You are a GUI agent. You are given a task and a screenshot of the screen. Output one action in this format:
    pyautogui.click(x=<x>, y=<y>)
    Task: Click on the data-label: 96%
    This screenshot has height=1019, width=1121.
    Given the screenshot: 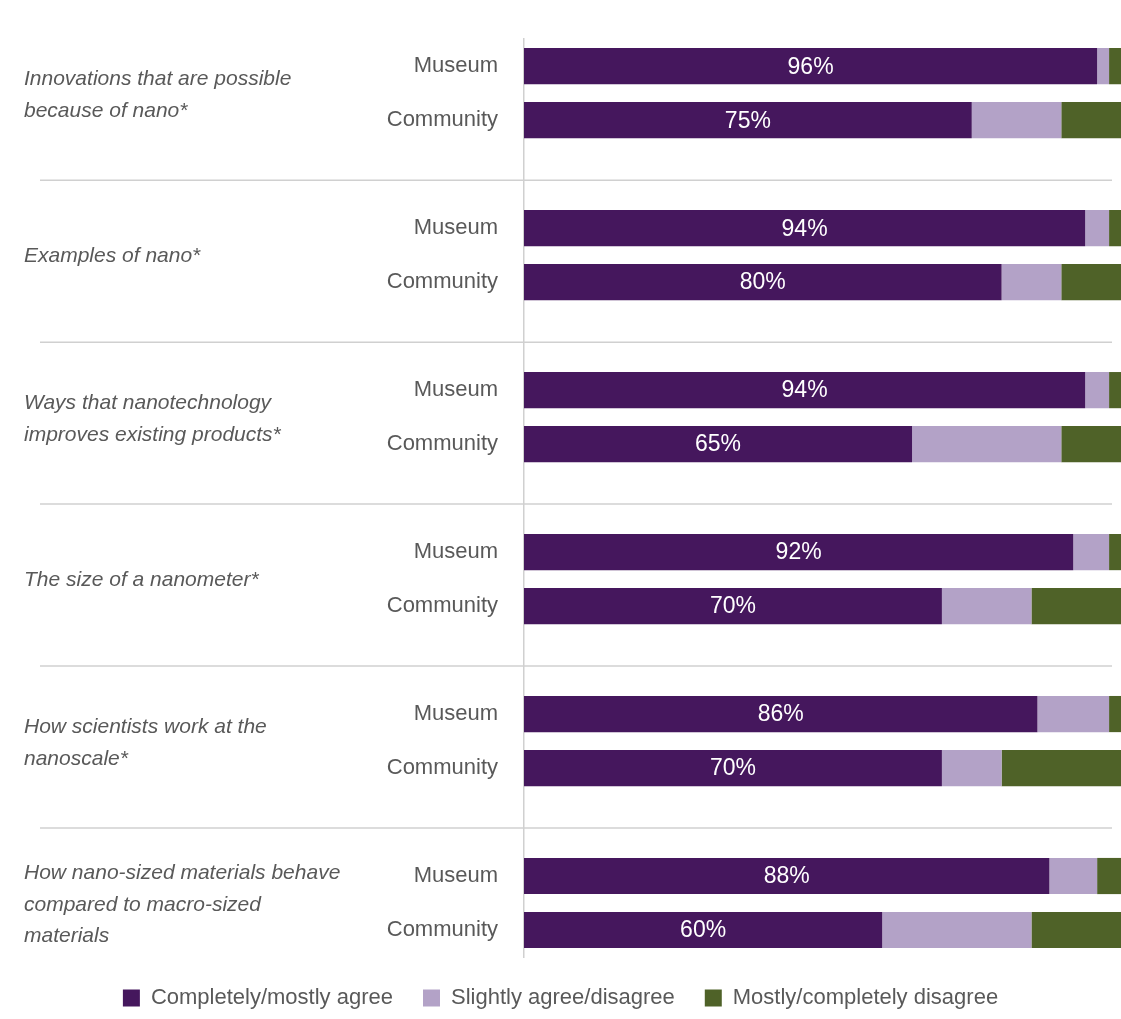 What is the action you would take?
    pyautogui.click(x=810, y=65)
    